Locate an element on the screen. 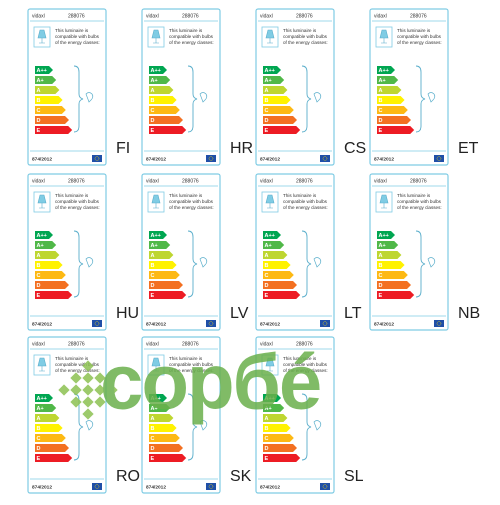 This screenshot has height=505, width=500. language-code: ET is located at coordinates (468, 148).